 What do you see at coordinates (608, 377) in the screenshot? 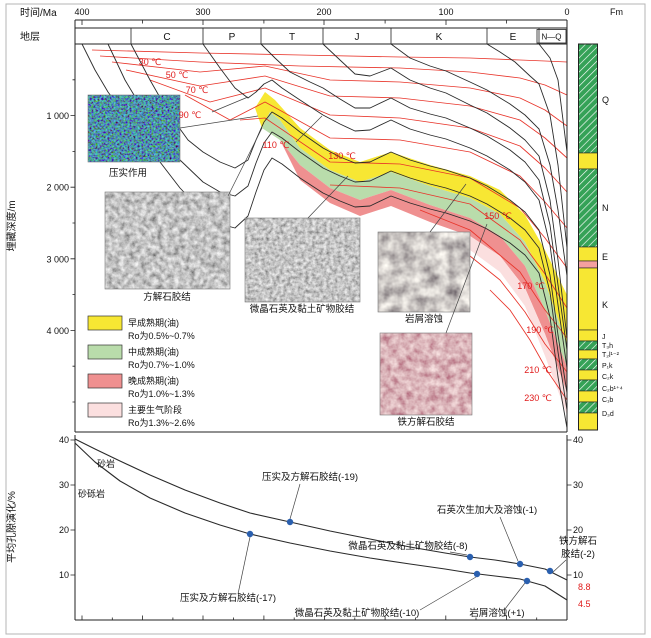
I see `fm-unit-c2k: C₂k` at bounding box center [608, 377].